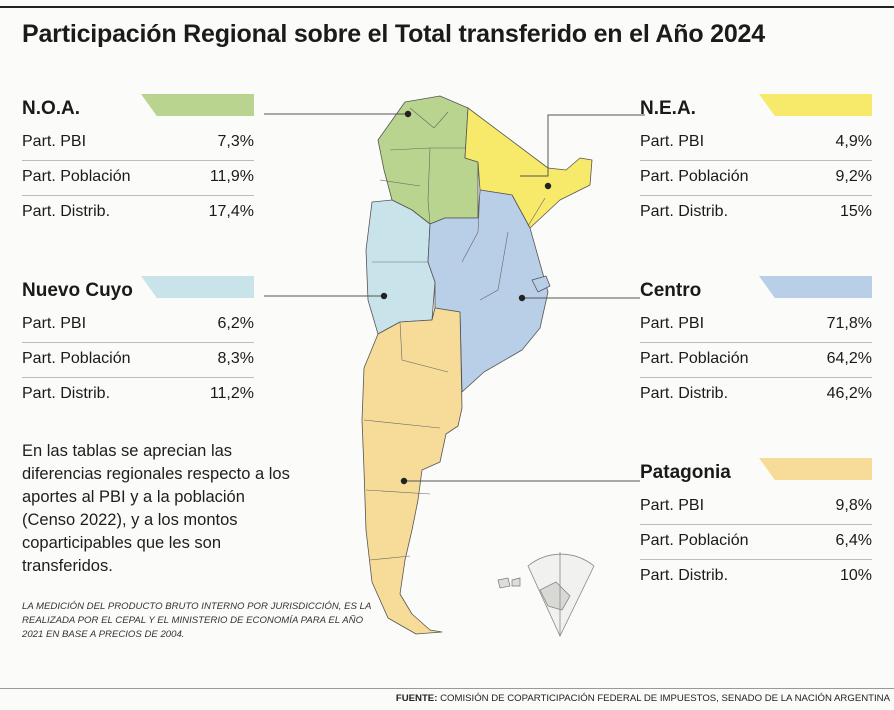 Image resolution: width=894 pixels, height=710 pixels. What do you see at coordinates (855, 211) in the screenshot?
I see `stat-value: 15%` at bounding box center [855, 211].